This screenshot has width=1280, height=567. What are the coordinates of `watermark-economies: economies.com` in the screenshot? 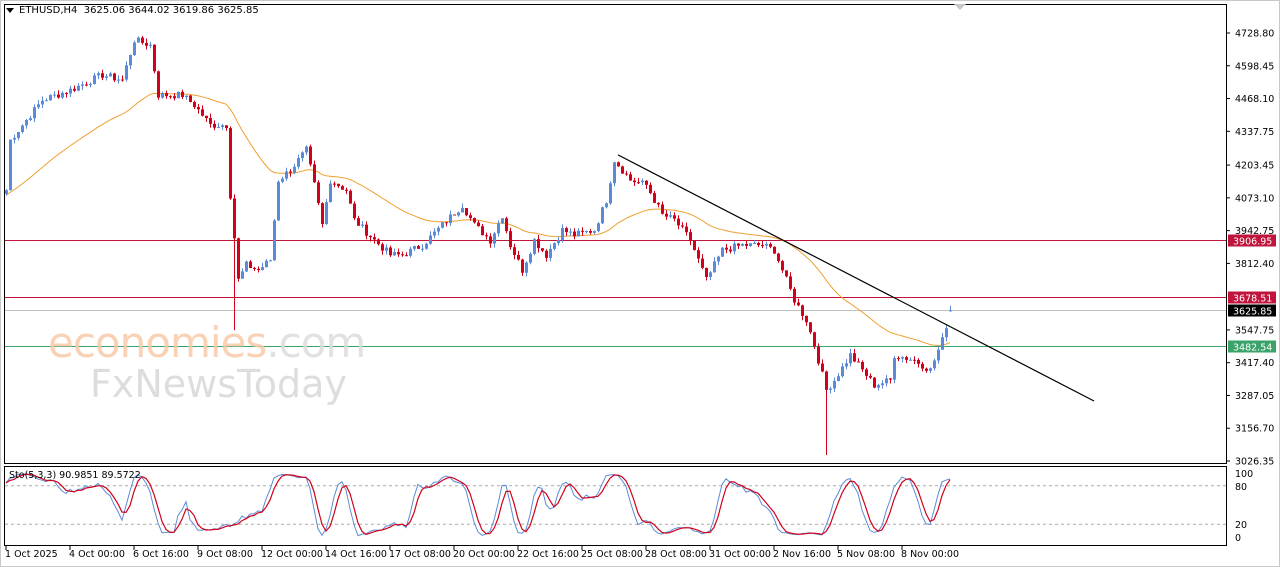 It's located at (207, 342).